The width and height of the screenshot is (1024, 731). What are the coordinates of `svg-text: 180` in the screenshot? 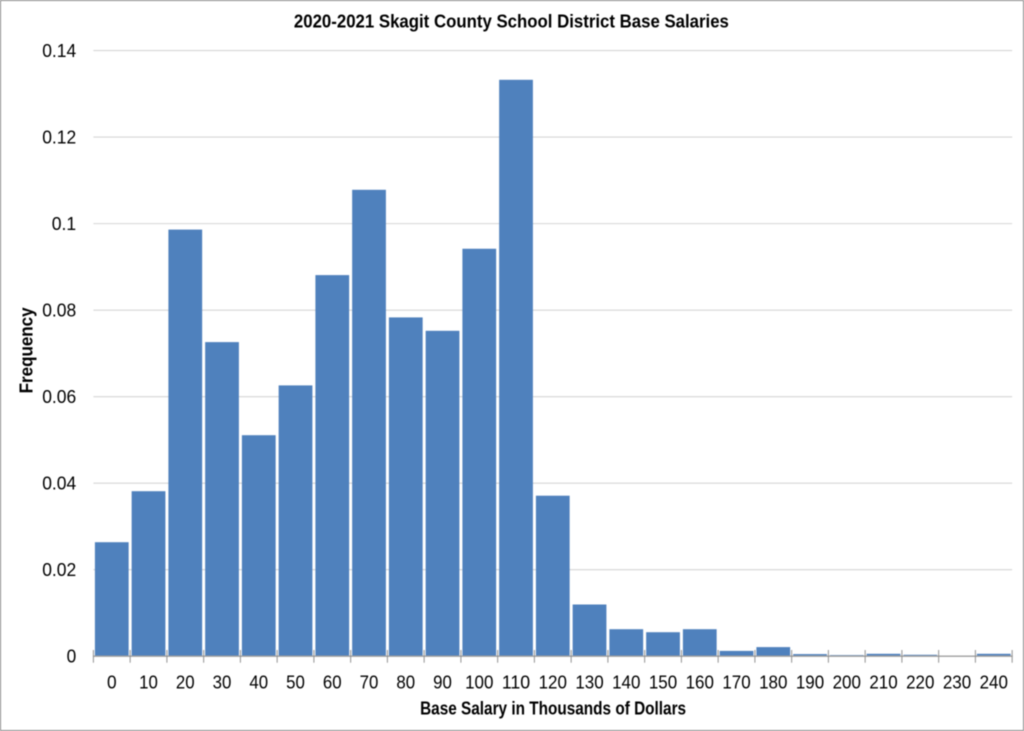 It's located at (773, 681).